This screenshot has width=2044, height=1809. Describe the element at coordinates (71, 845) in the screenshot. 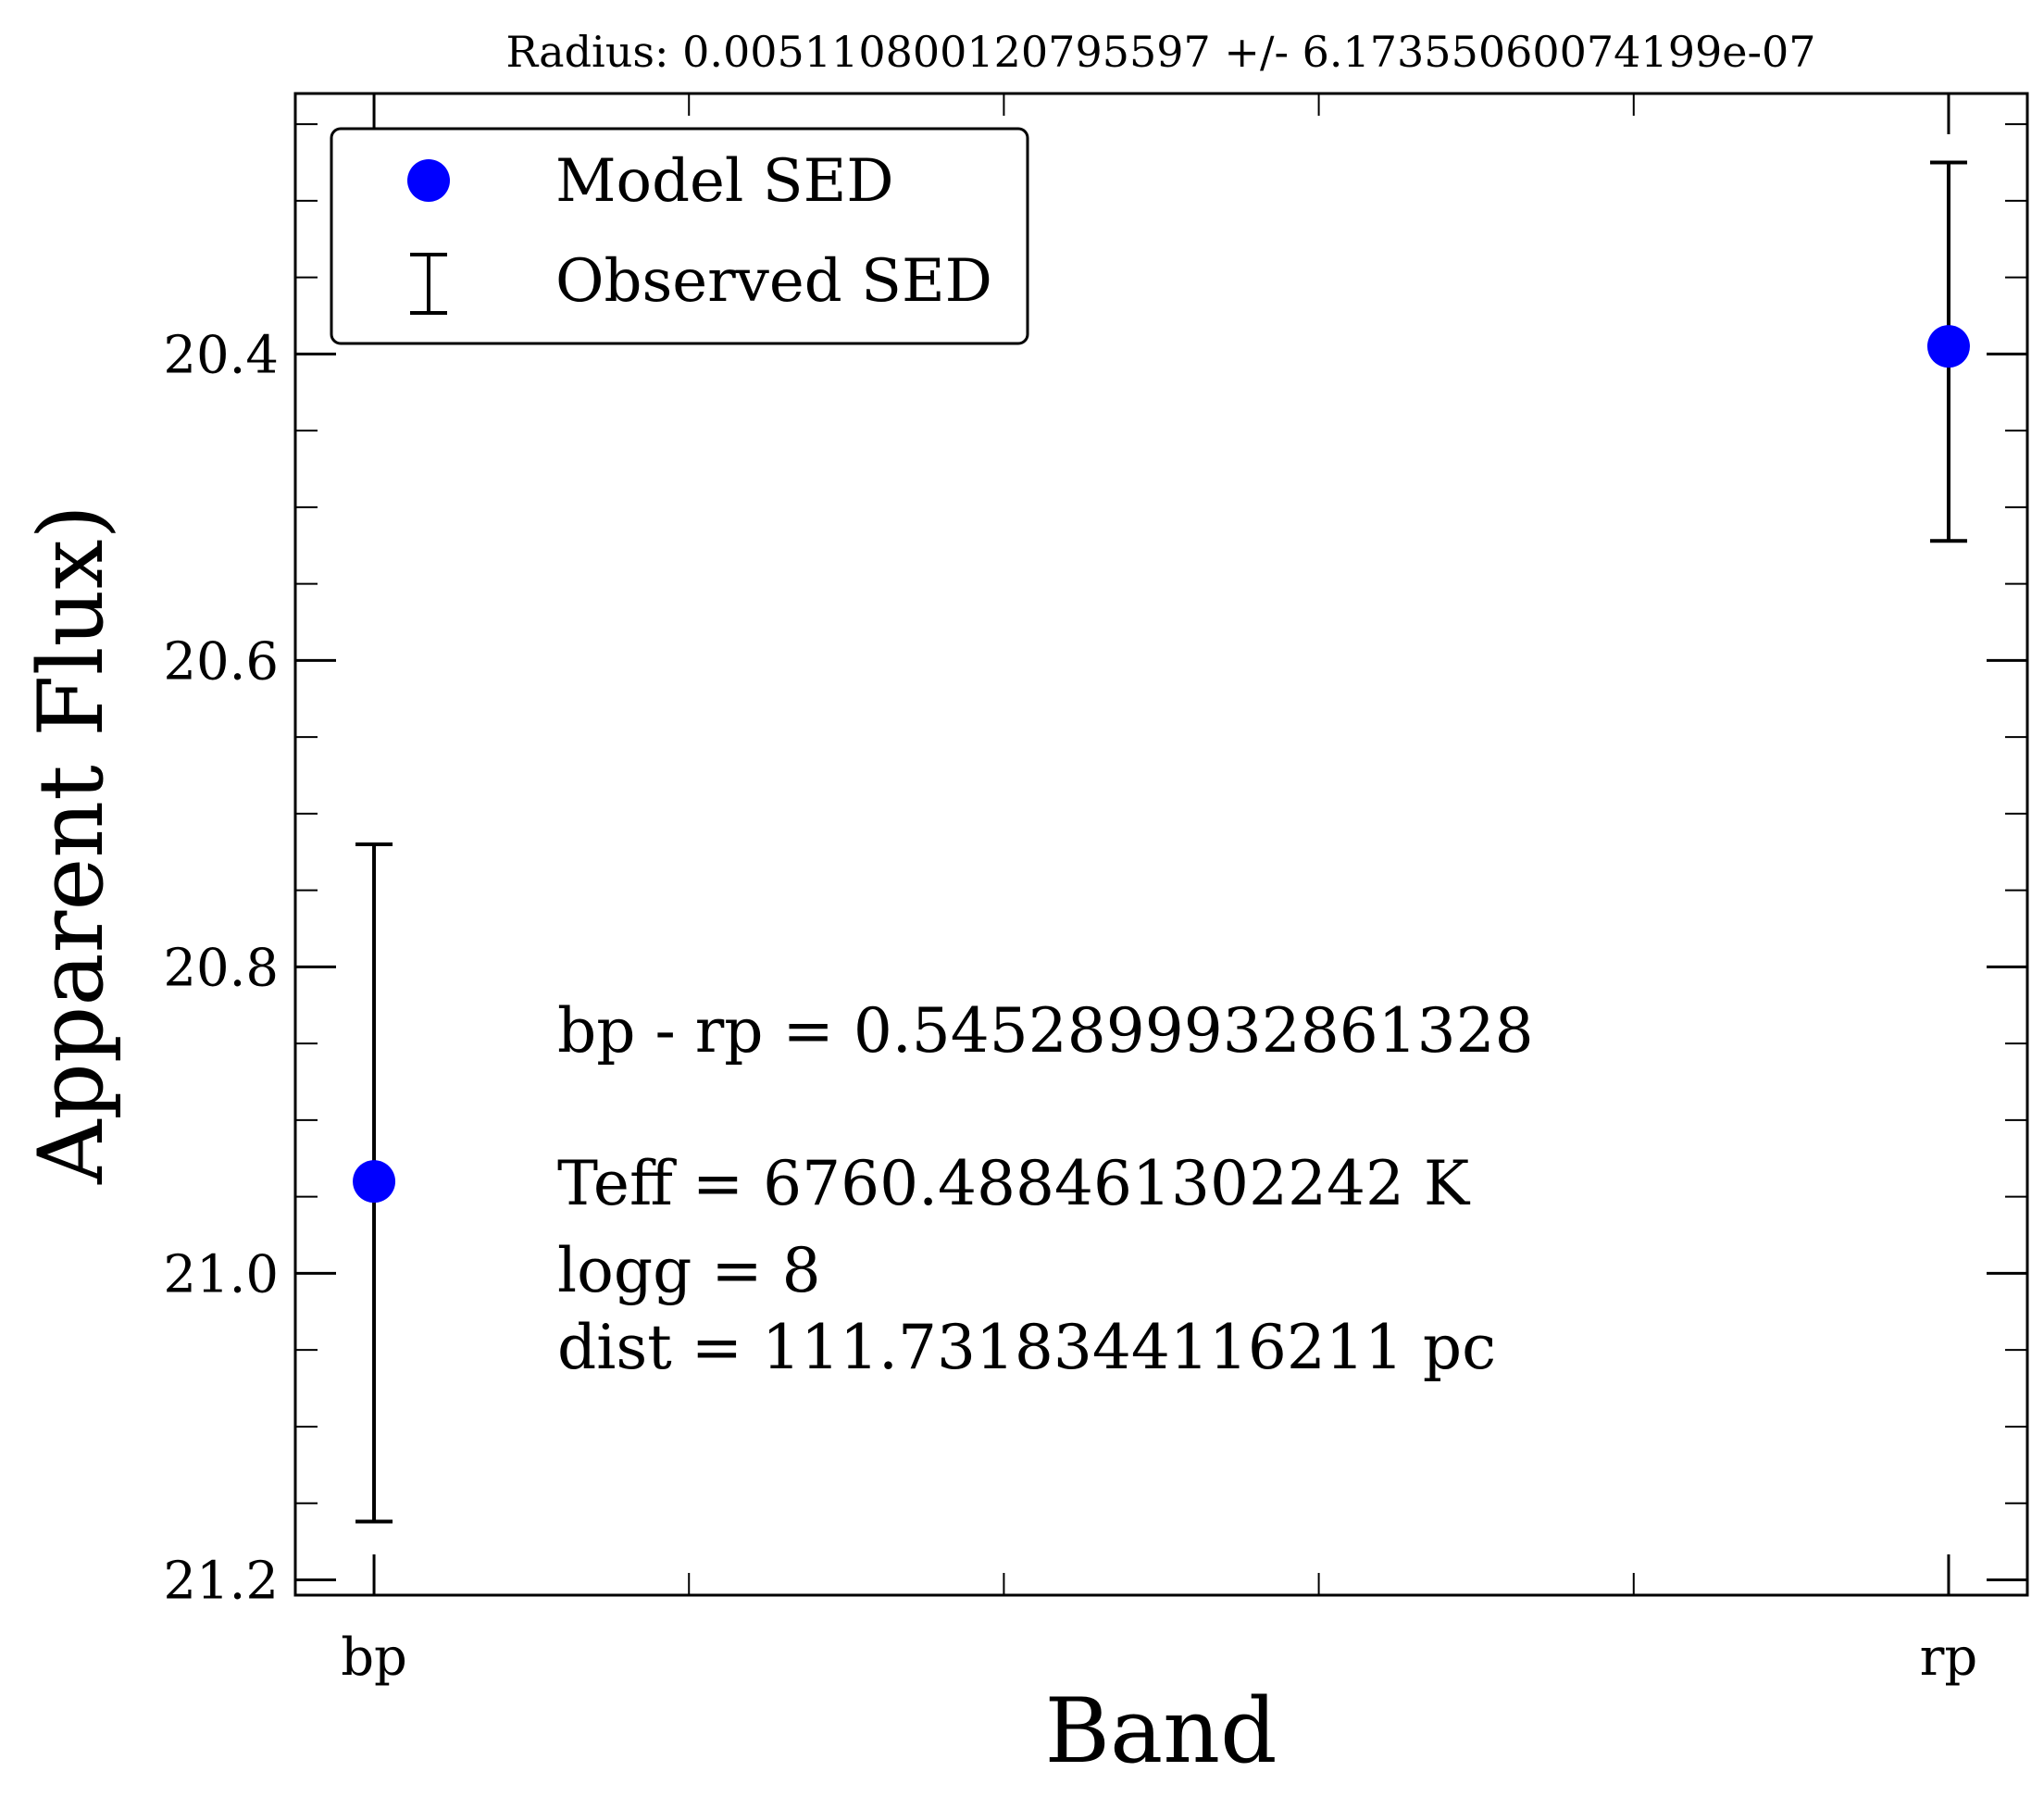

I see `y-axis-label: Apparent Flux)` at that location.